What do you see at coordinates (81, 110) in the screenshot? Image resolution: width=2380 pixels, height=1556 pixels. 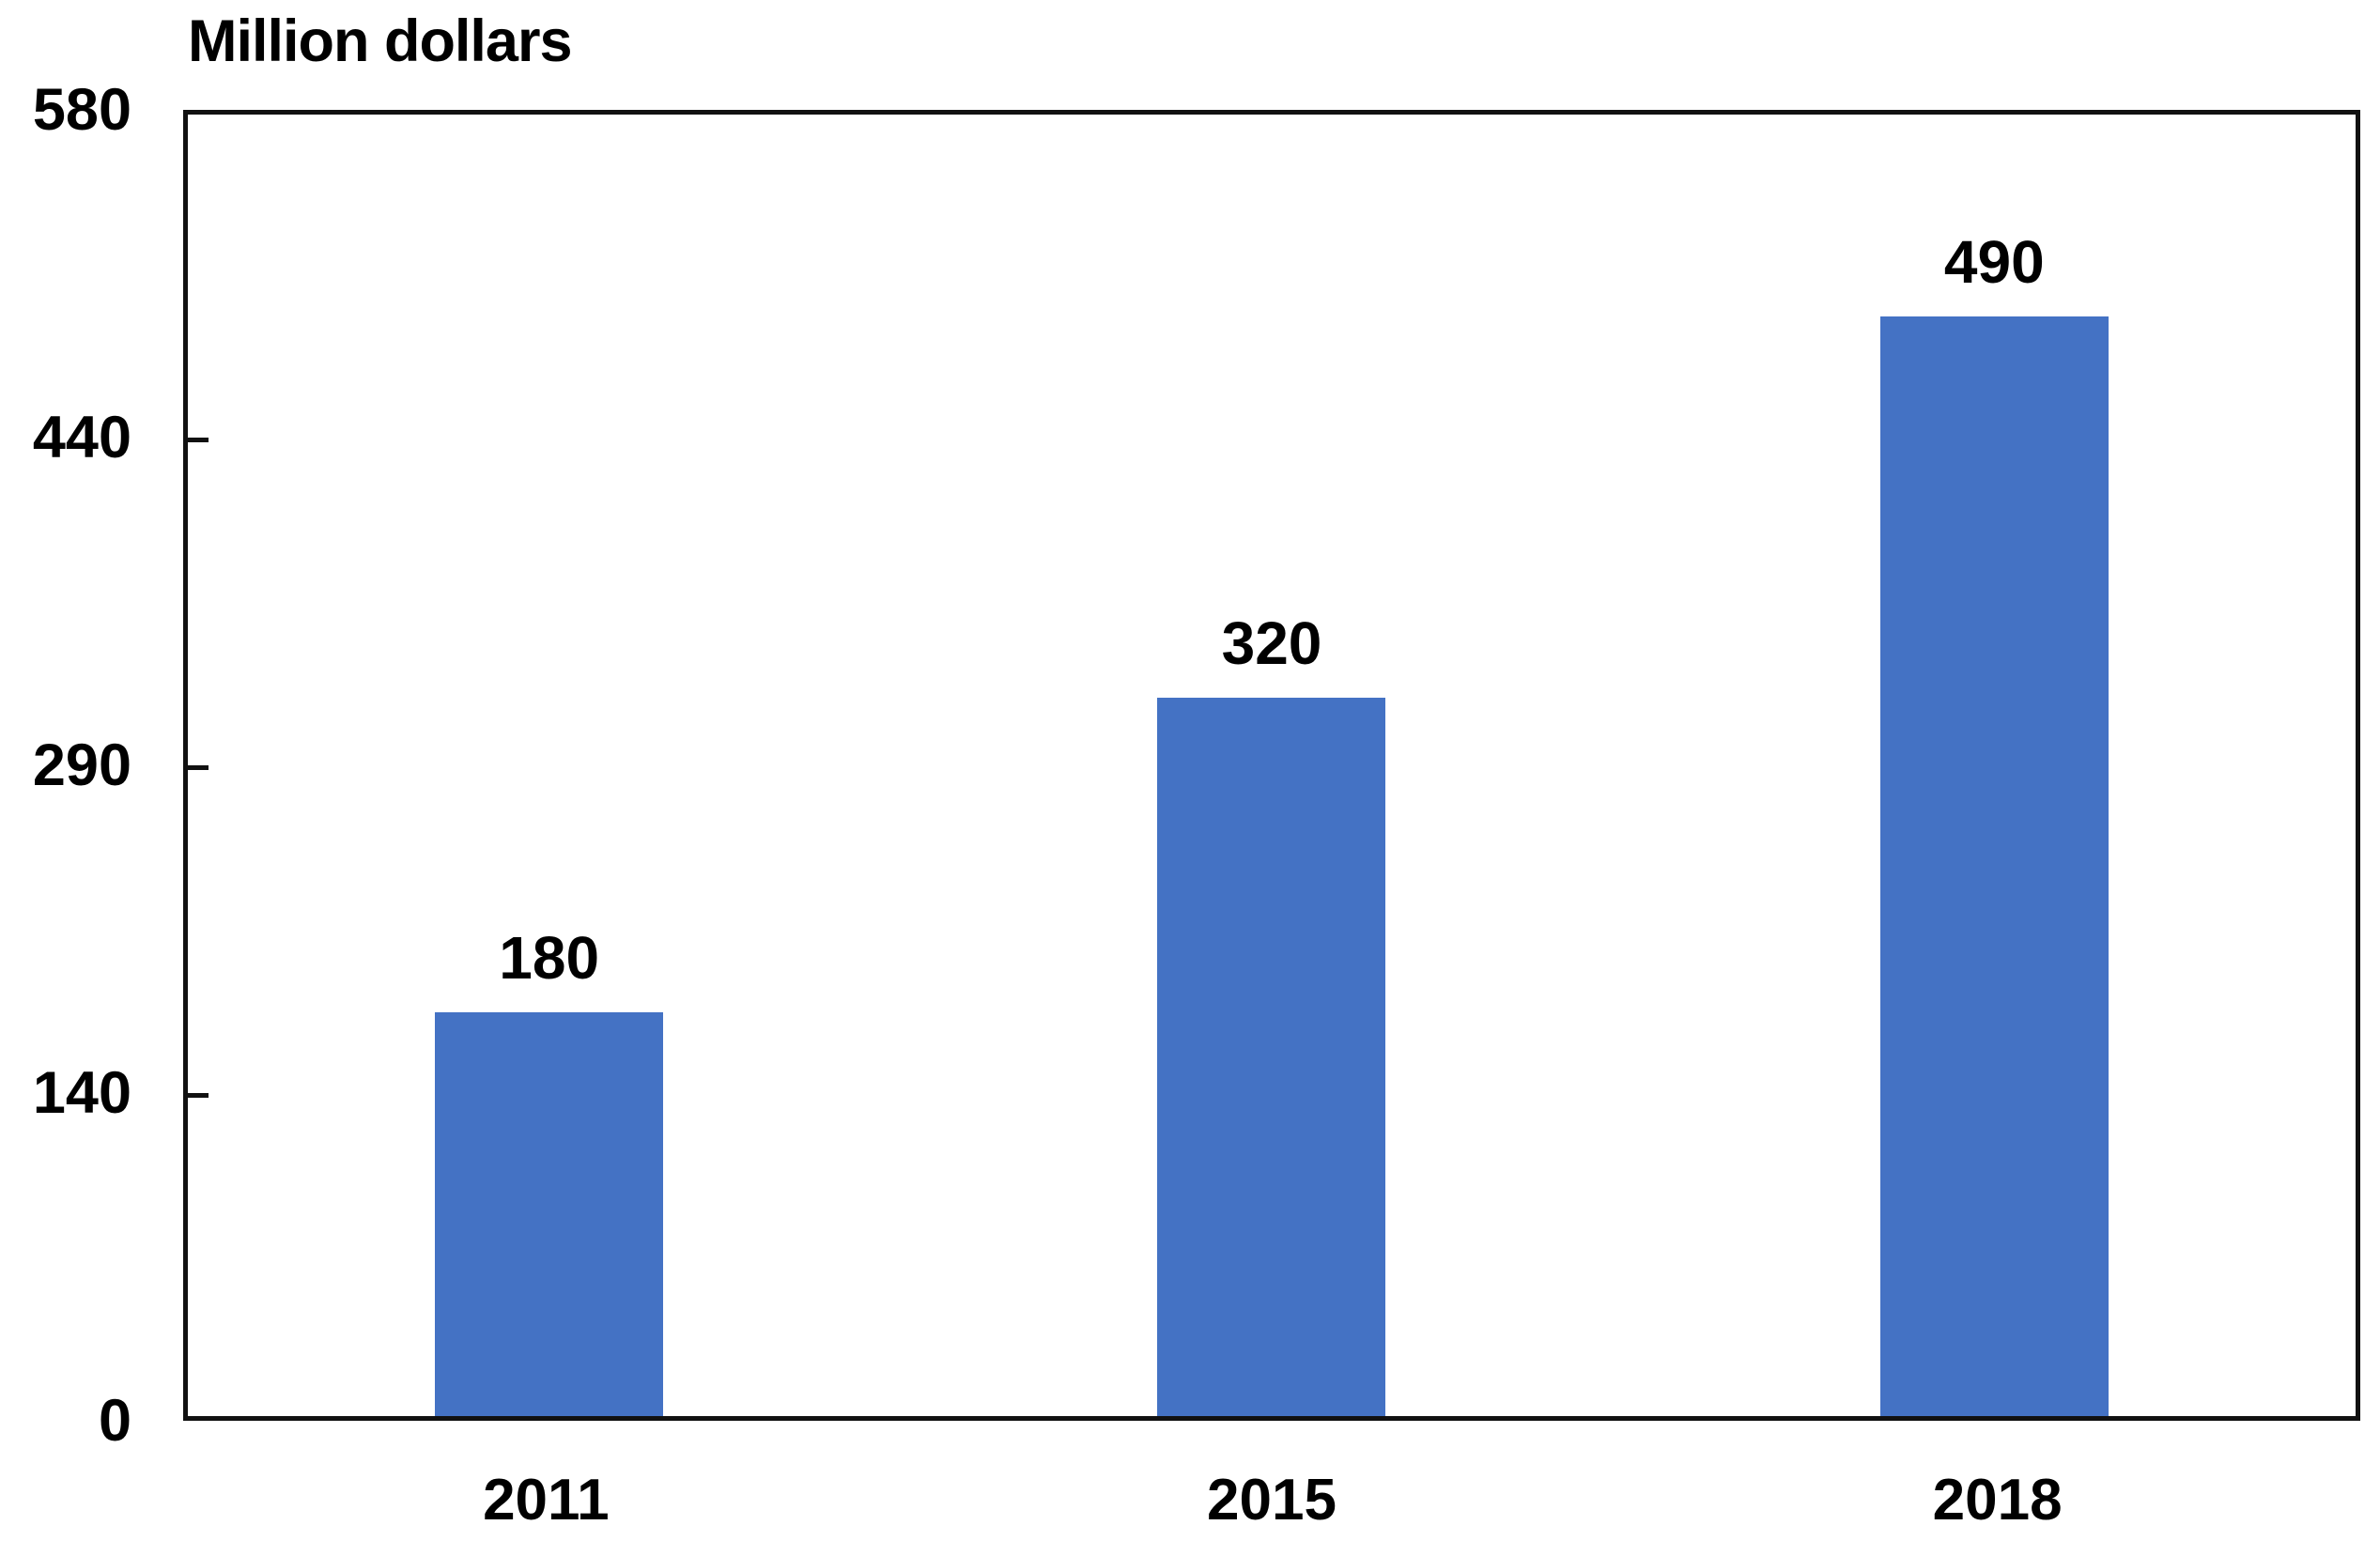 I see `y-axis-tick-label: 580` at bounding box center [81, 110].